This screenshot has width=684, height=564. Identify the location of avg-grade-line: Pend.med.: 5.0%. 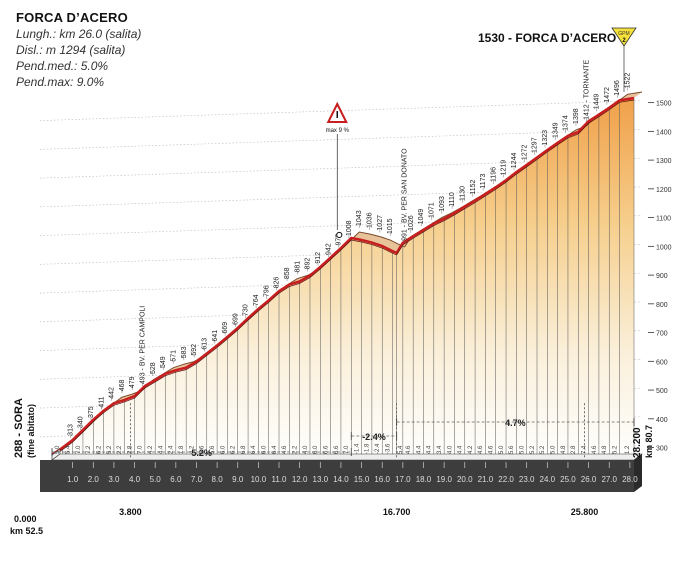
(62, 66).